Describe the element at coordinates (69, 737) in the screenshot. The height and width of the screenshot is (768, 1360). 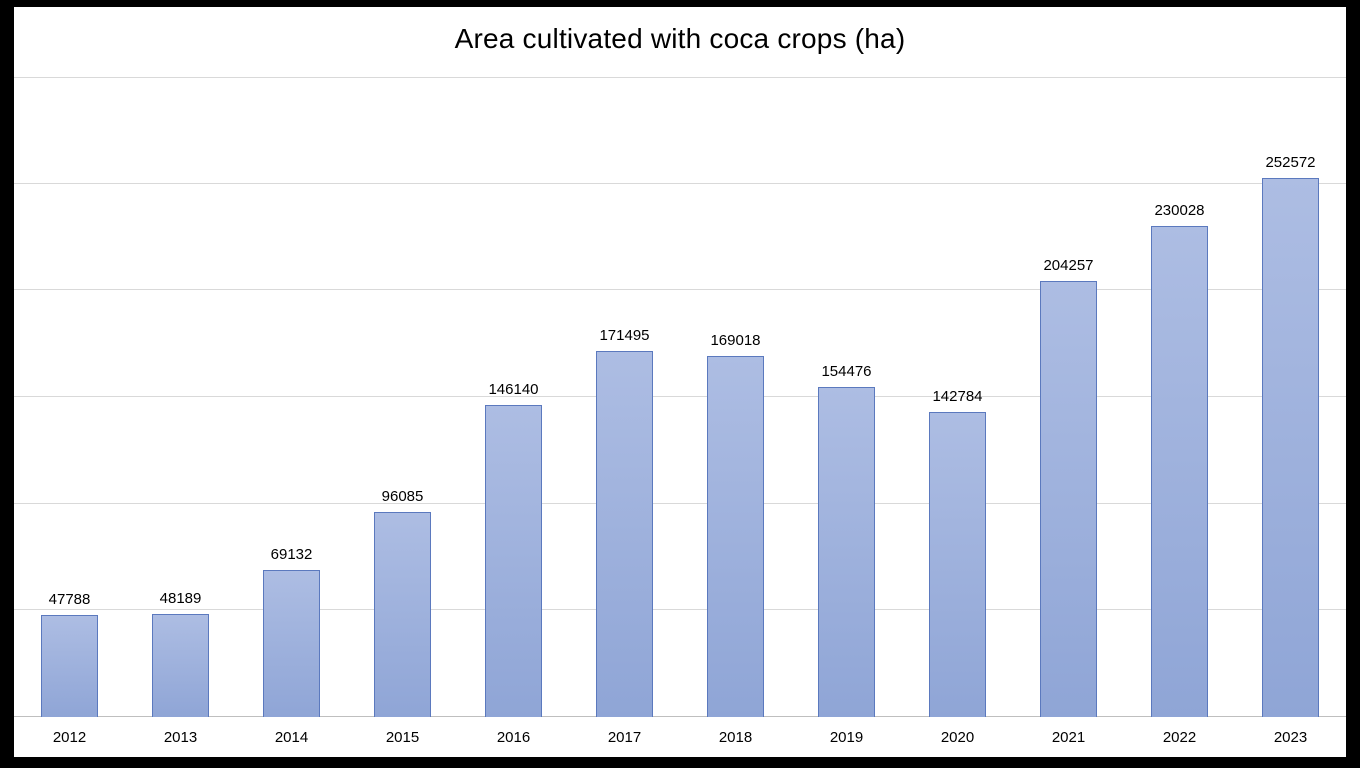
I see `x-axis-label: 2012` at that location.